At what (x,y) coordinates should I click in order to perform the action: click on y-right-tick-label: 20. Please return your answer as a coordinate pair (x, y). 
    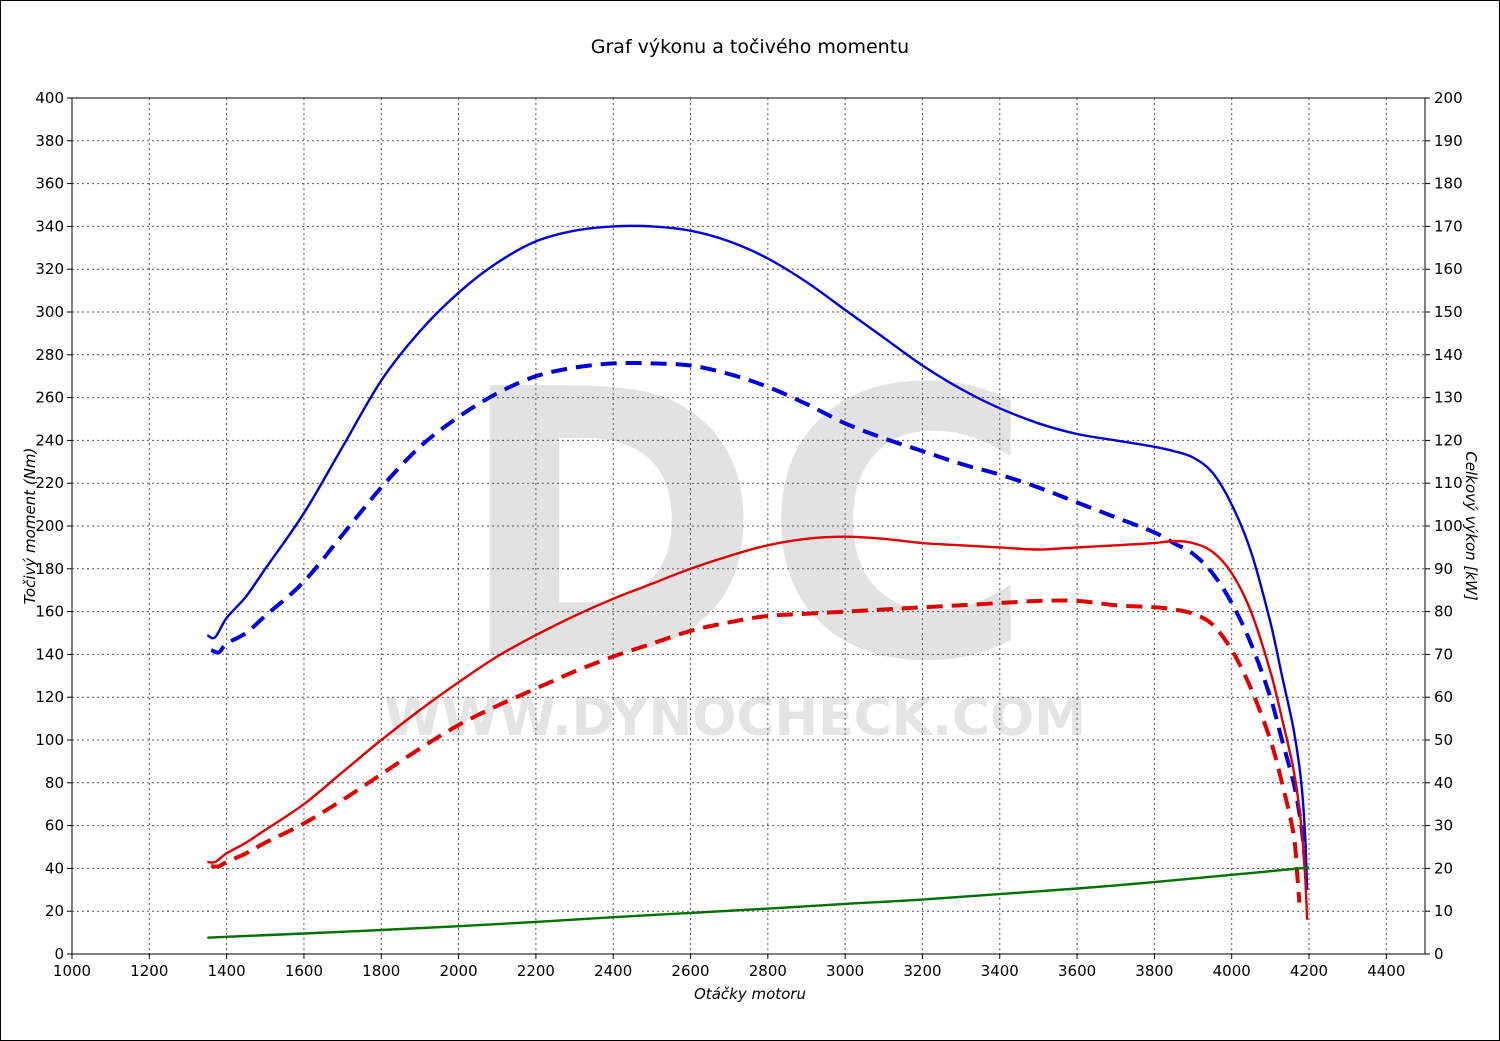
    Looking at the image, I should click on (1443, 868).